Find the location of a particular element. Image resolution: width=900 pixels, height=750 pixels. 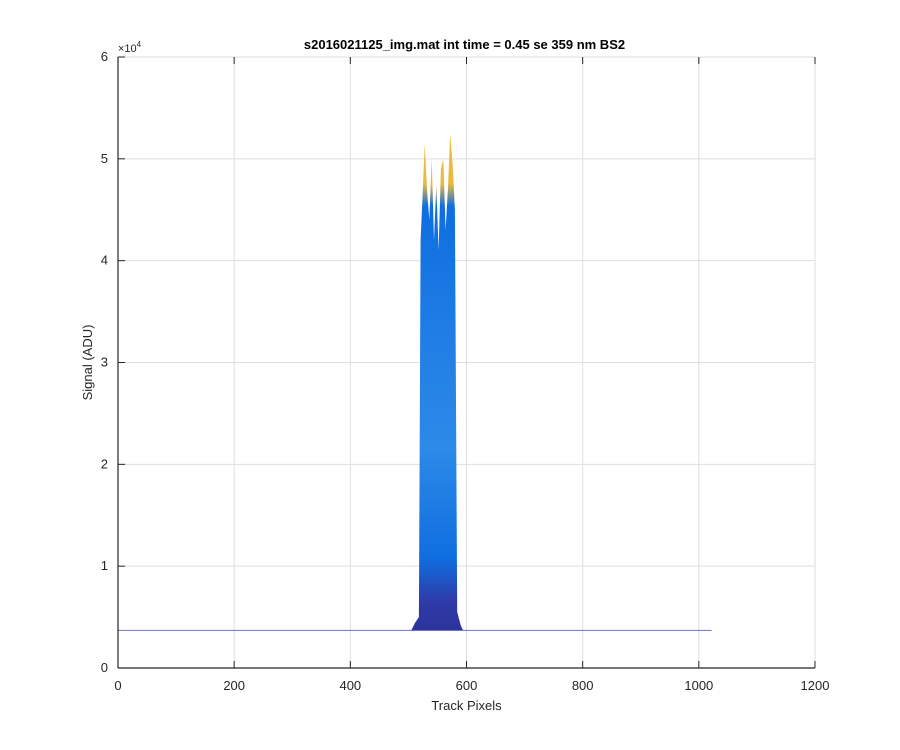

y-tick-label: 6 is located at coordinates (104, 56).